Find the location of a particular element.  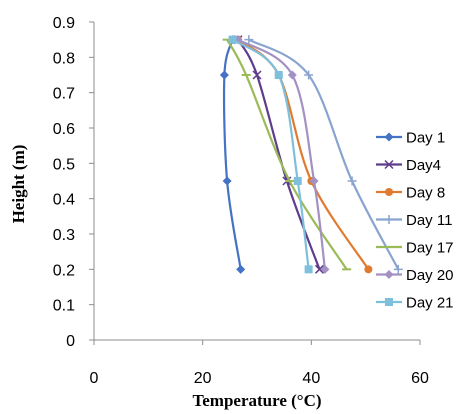

x-axis-label: Temperature (°C) is located at coordinates (256, 400).